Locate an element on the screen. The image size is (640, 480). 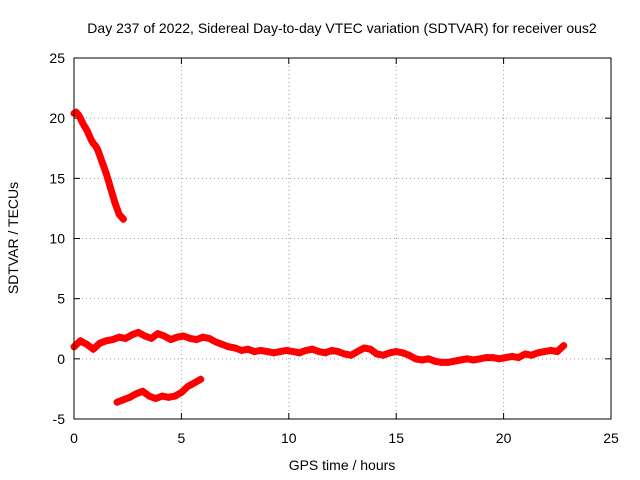
x-tick-label: 5 is located at coordinates (182, 438).